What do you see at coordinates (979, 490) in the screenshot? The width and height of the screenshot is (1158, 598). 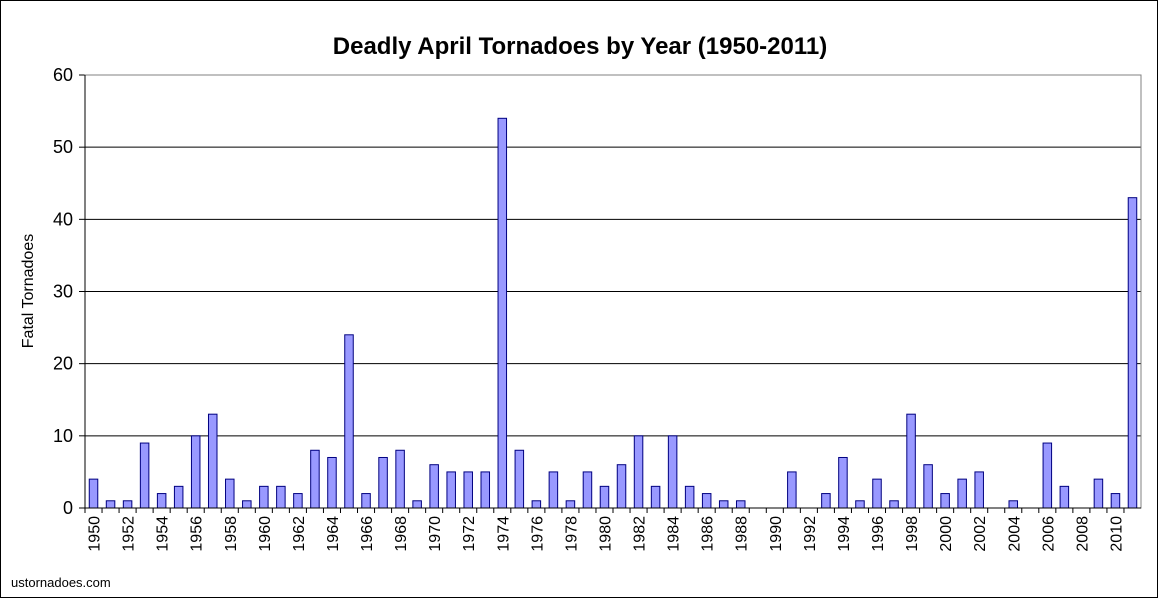 I see `bar-2002` at bounding box center [979, 490].